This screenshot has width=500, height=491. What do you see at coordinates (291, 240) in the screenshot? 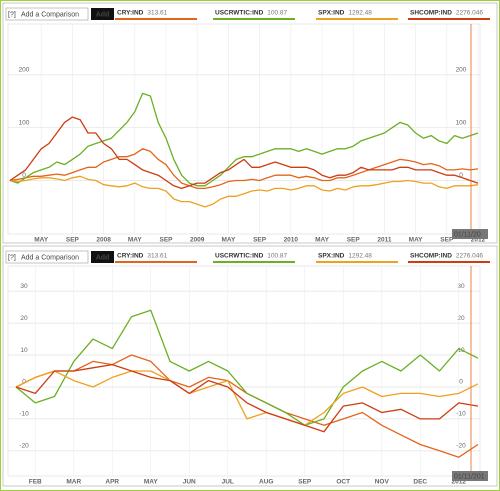
I see `x-tick-label: 2010` at bounding box center [291, 240].